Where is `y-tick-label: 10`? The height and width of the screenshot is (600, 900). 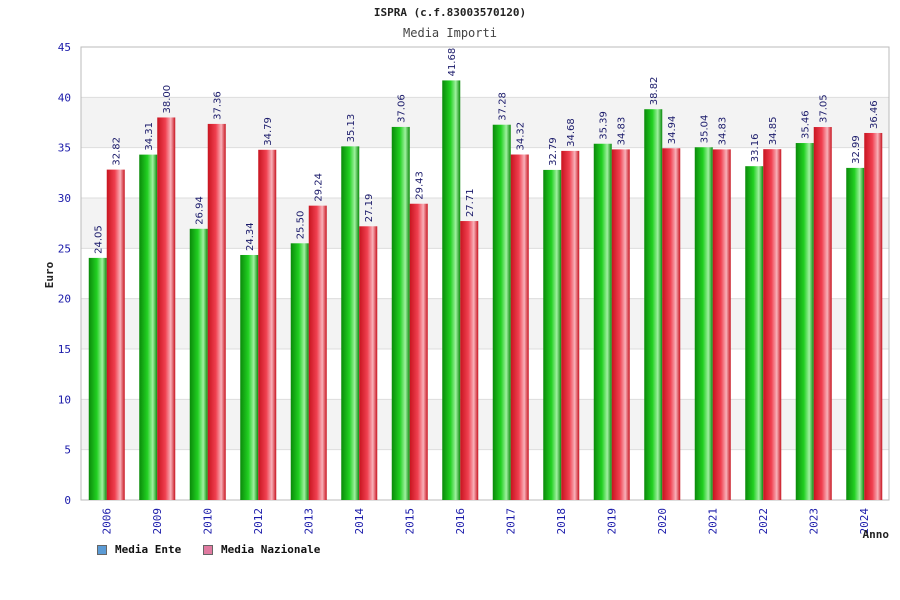 y-tick-label: 10 is located at coordinates (64, 399).